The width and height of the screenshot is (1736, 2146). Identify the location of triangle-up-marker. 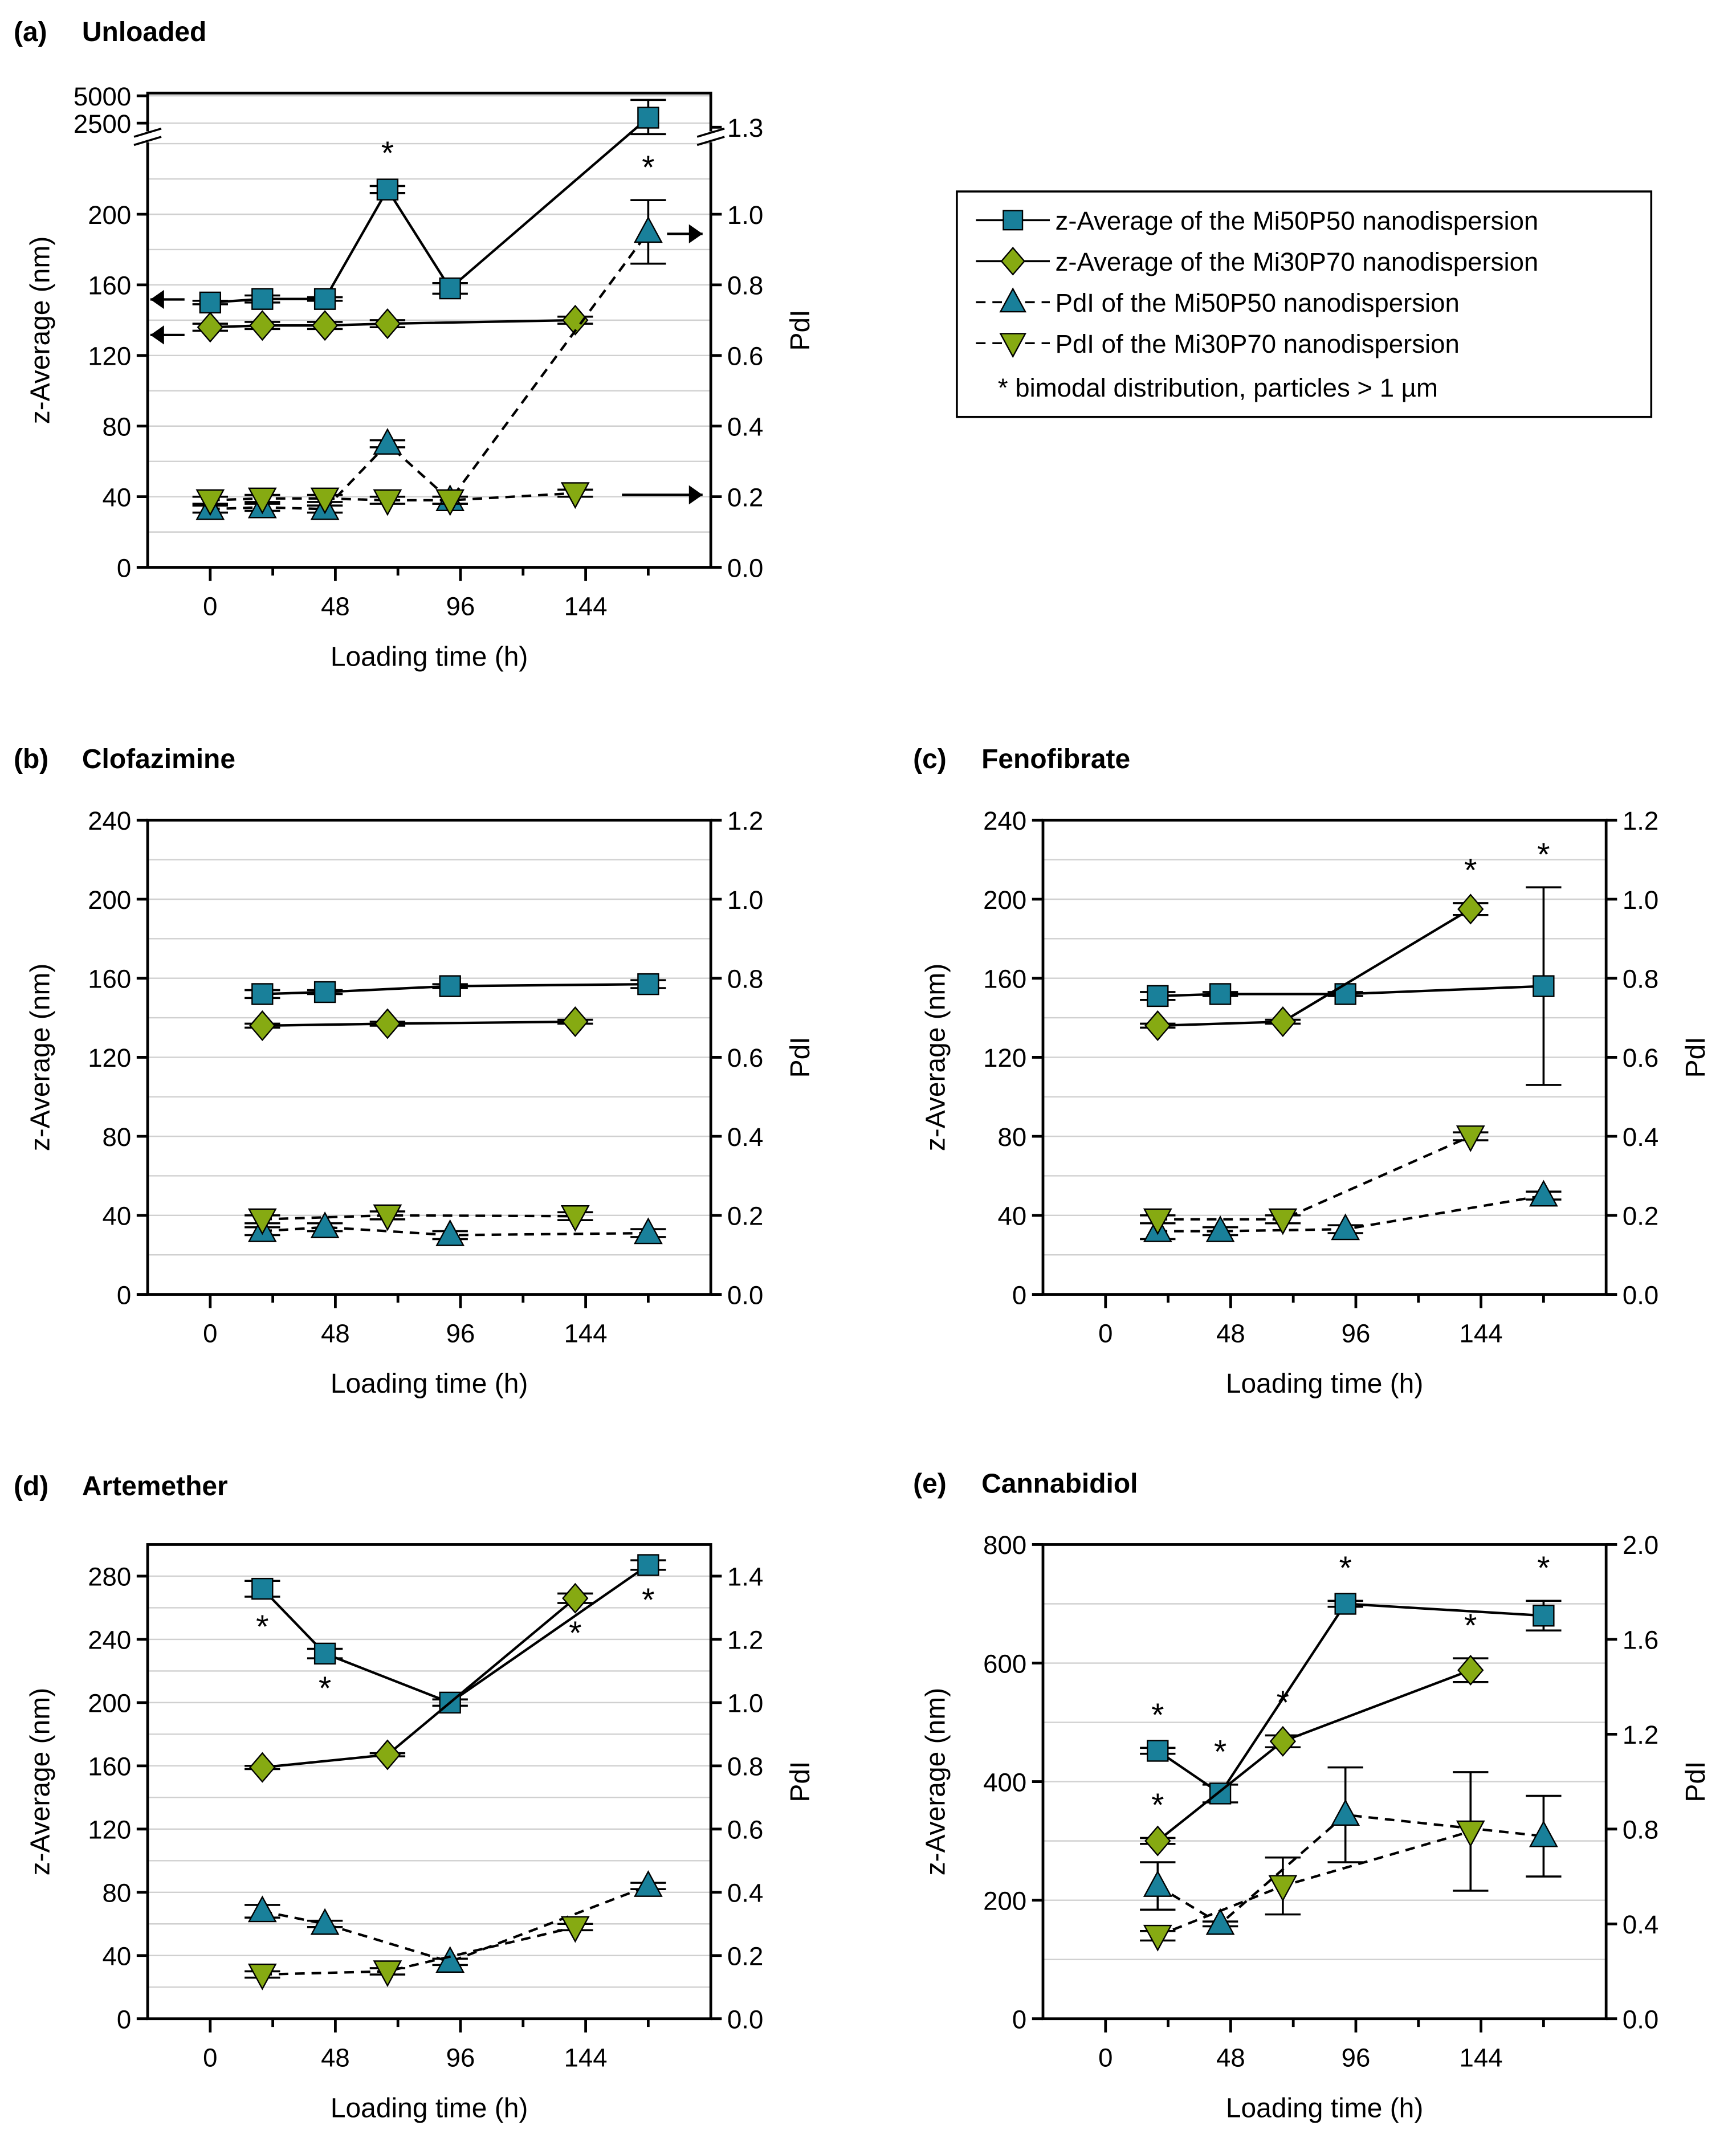
(1013, 300).